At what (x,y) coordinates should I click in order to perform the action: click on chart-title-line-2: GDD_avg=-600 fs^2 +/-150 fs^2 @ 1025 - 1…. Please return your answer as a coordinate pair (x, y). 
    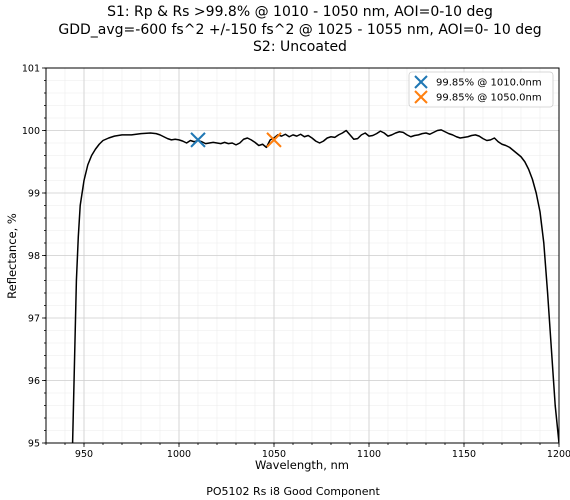
    Looking at the image, I should click on (299, 30).